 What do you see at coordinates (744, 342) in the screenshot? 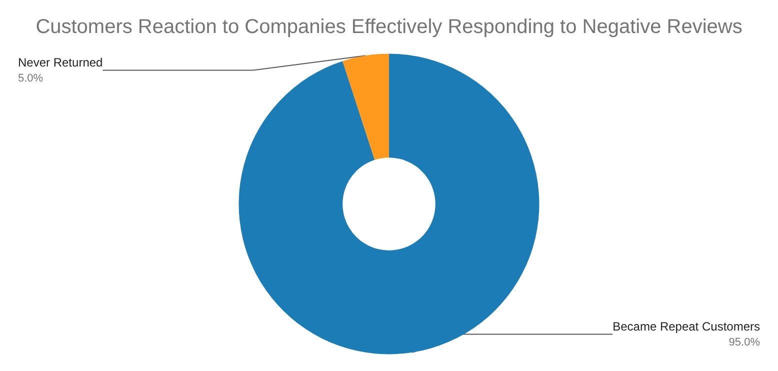
I see `data-label: 95.0%` at bounding box center [744, 342].